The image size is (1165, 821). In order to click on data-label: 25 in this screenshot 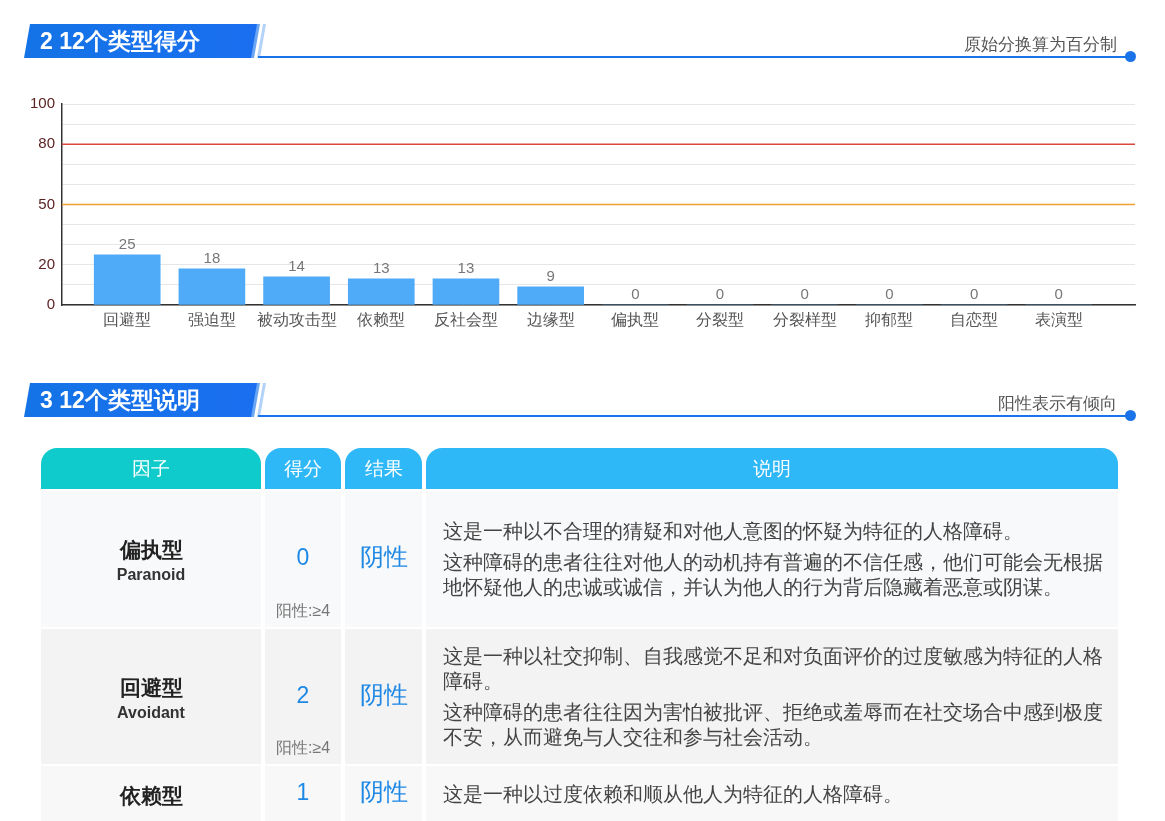, I will do `click(127, 243)`.